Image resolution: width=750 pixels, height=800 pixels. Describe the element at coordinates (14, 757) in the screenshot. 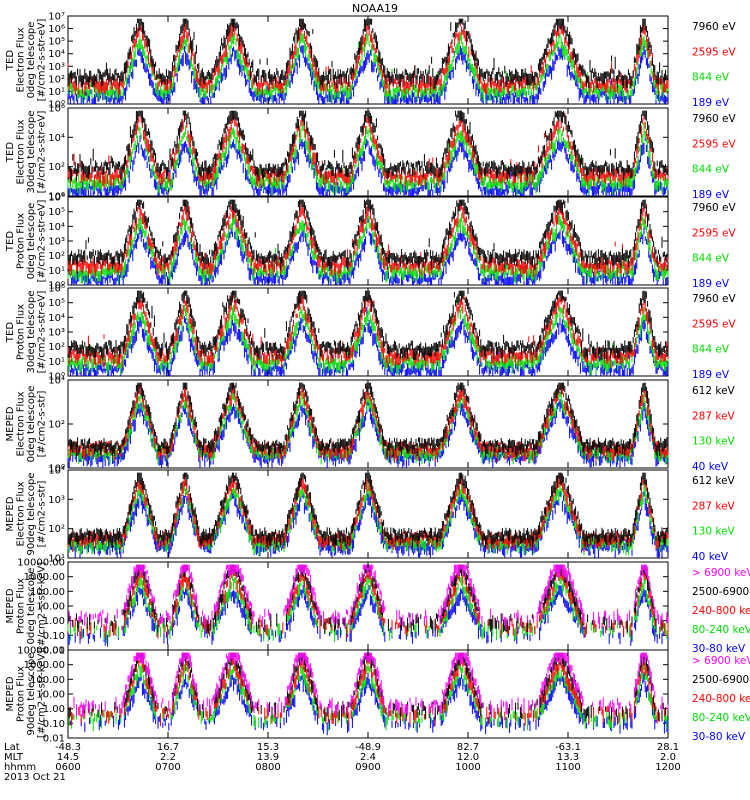

I see `time-axis-row-label: MLT` at that location.